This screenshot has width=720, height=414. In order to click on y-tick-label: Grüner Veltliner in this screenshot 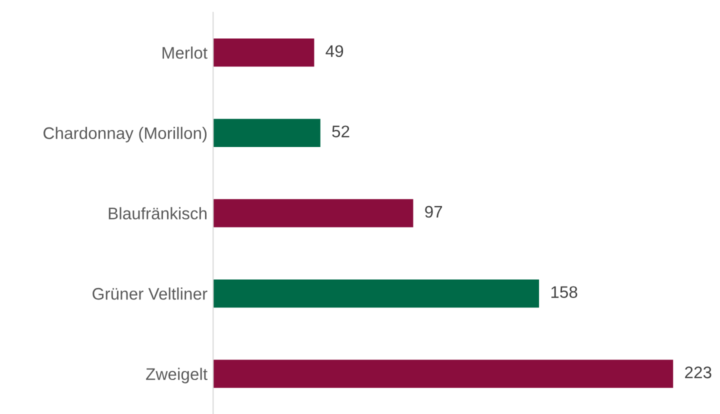, I will do `click(150, 293)`.